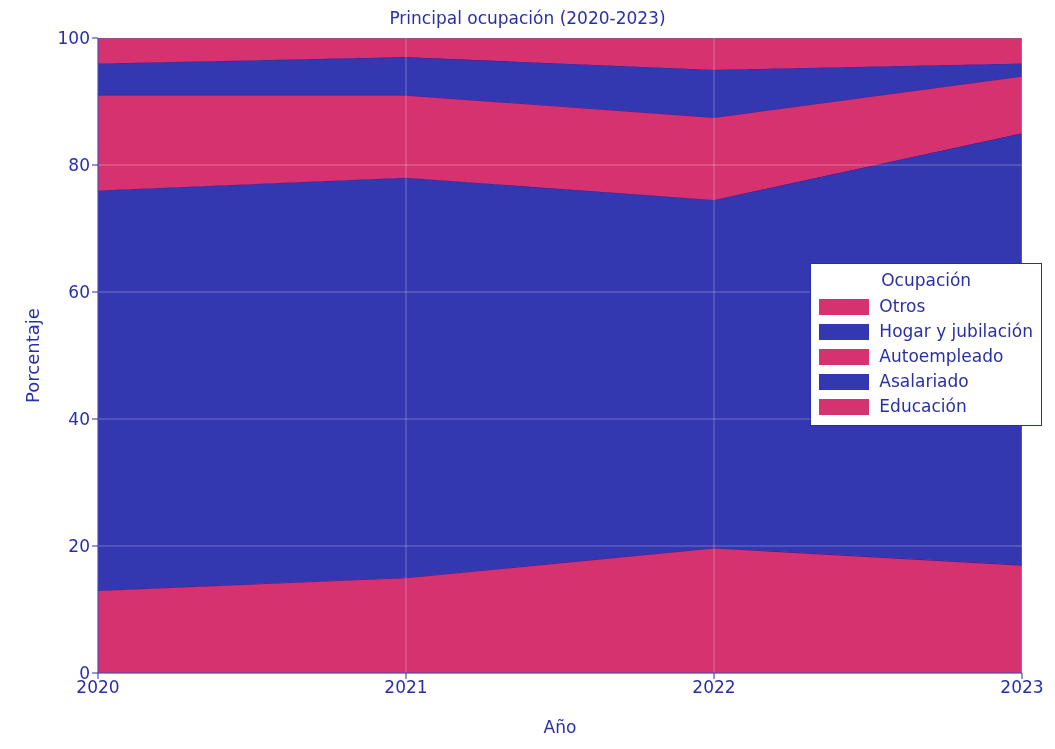  What do you see at coordinates (79, 546) in the screenshot?
I see `y-tick-label: 20` at bounding box center [79, 546].